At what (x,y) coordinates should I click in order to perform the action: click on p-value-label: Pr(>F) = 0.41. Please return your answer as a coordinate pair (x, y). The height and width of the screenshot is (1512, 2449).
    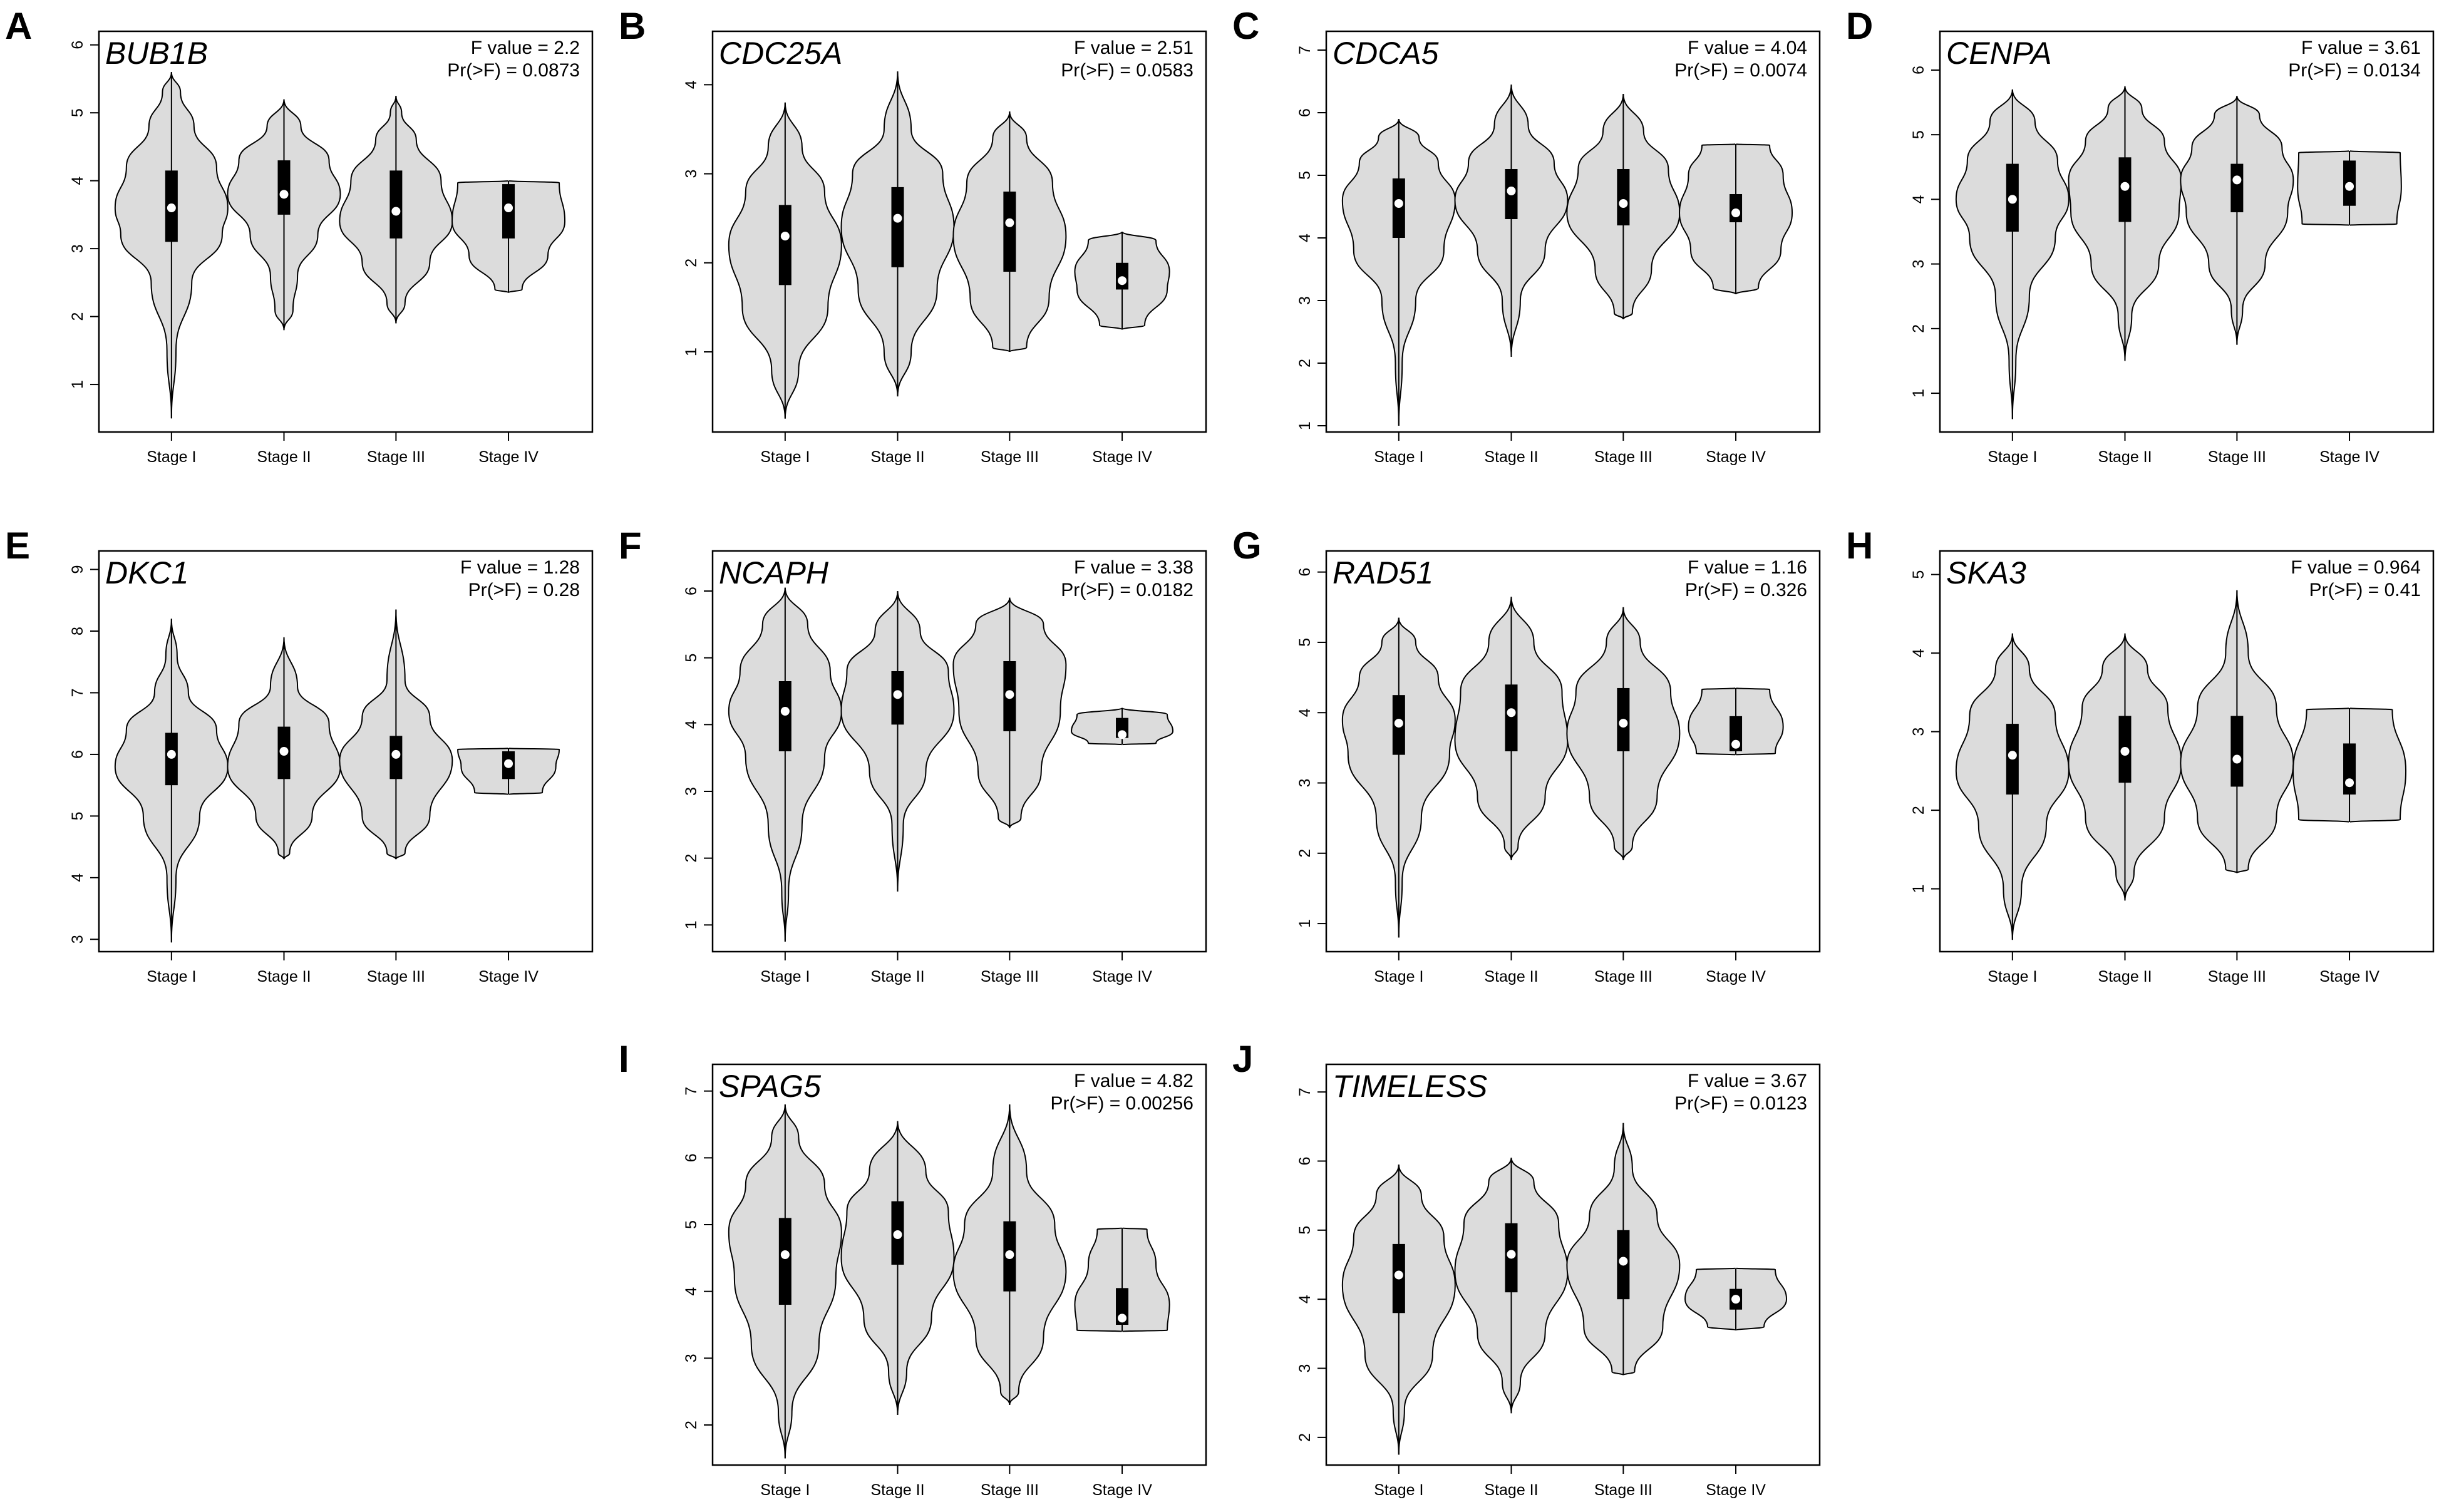
    Looking at the image, I should click on (2365, 590).